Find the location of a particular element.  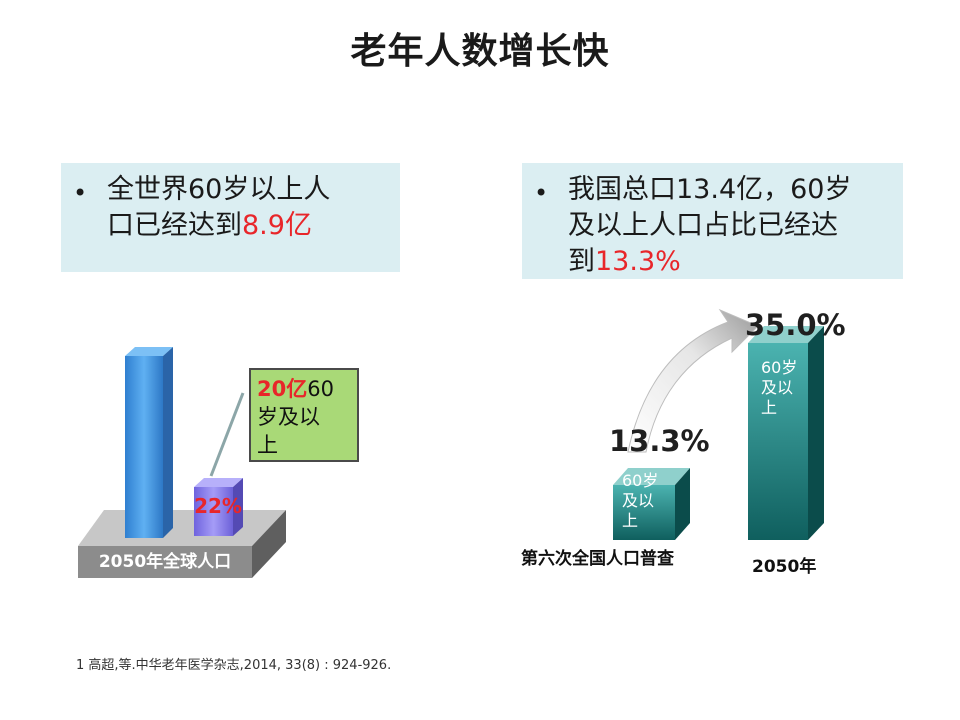

platform-side is located at coordinates (269, 544).